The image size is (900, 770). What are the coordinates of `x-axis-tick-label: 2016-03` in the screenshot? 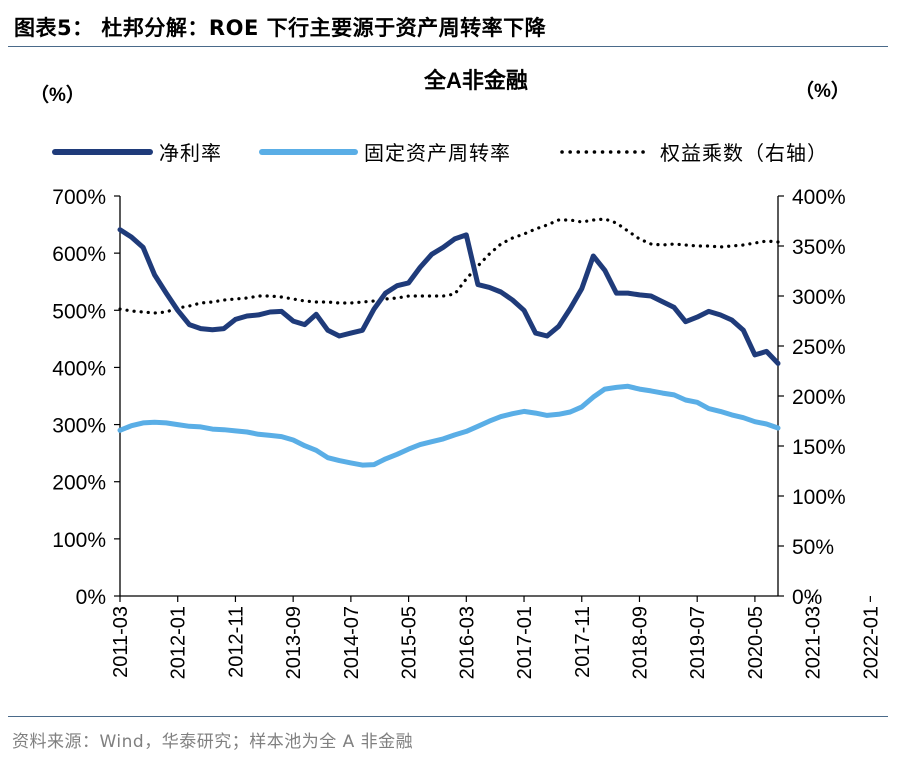 It's located at (467, 642).